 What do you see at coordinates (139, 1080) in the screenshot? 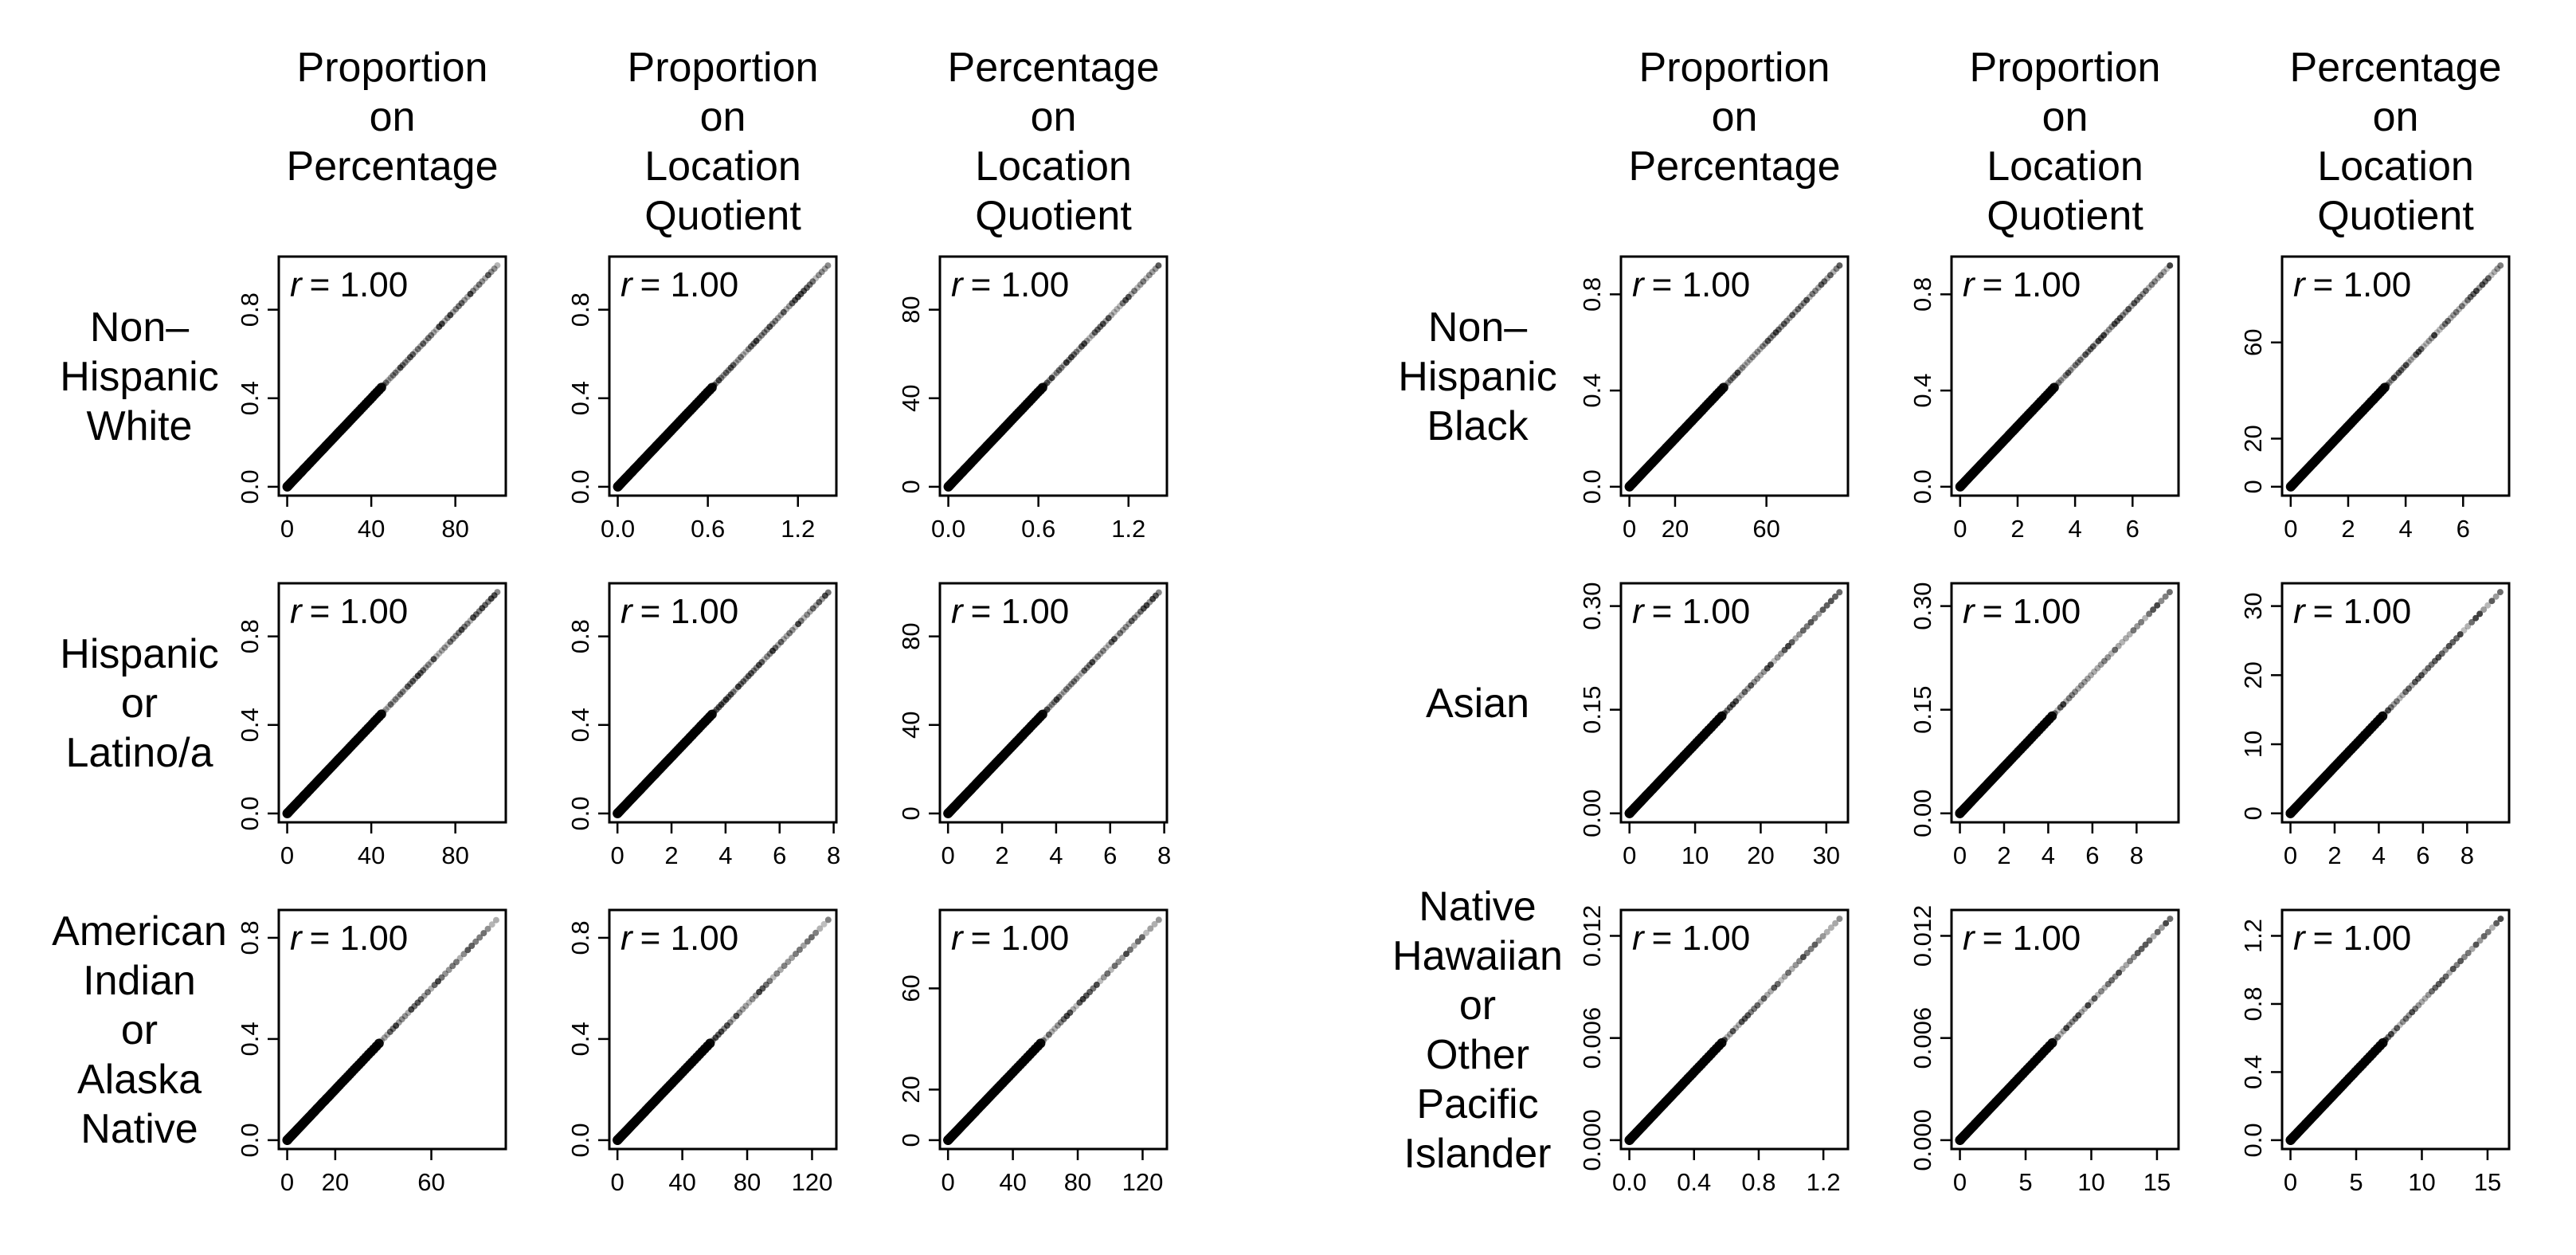
I see `row-label-line: Alaska` at bounding box center [139, 1080].